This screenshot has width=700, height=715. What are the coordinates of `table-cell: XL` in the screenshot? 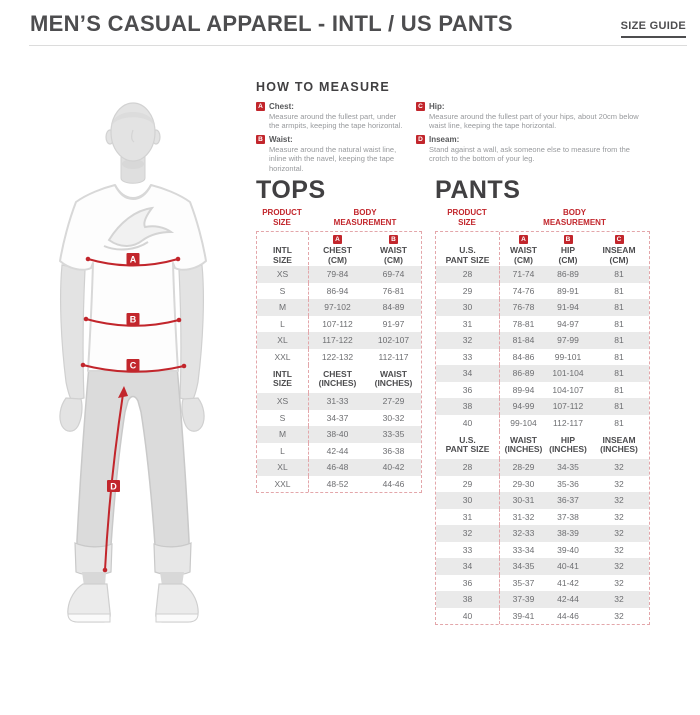 It's located at (283, 340).